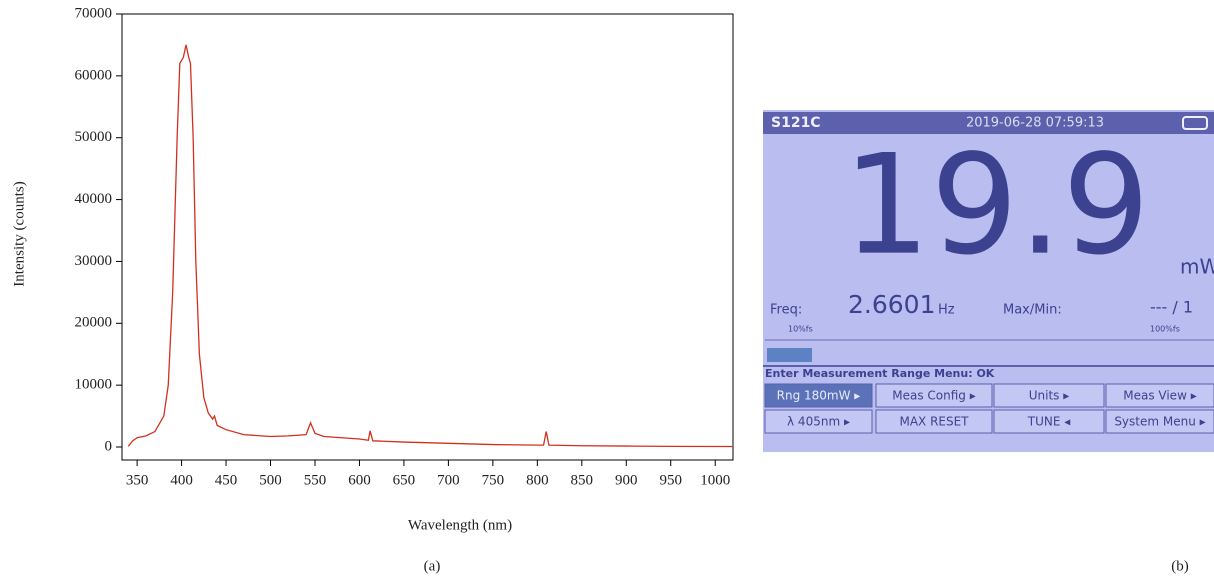 Image resolution: width=1214 pixels, height=587 pixels. I want to click on maxmin-value: --- / 1, so click(1171, 307).